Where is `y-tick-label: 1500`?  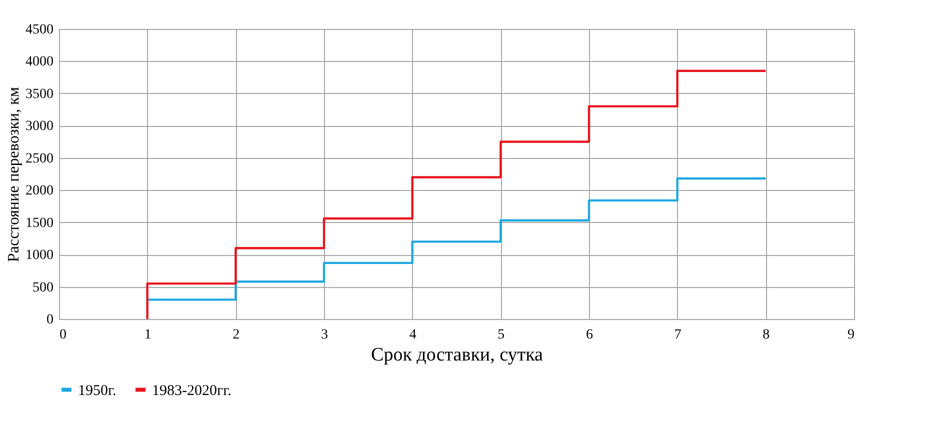 y-tick-label: 1500 is located at coordinates (40, 223).